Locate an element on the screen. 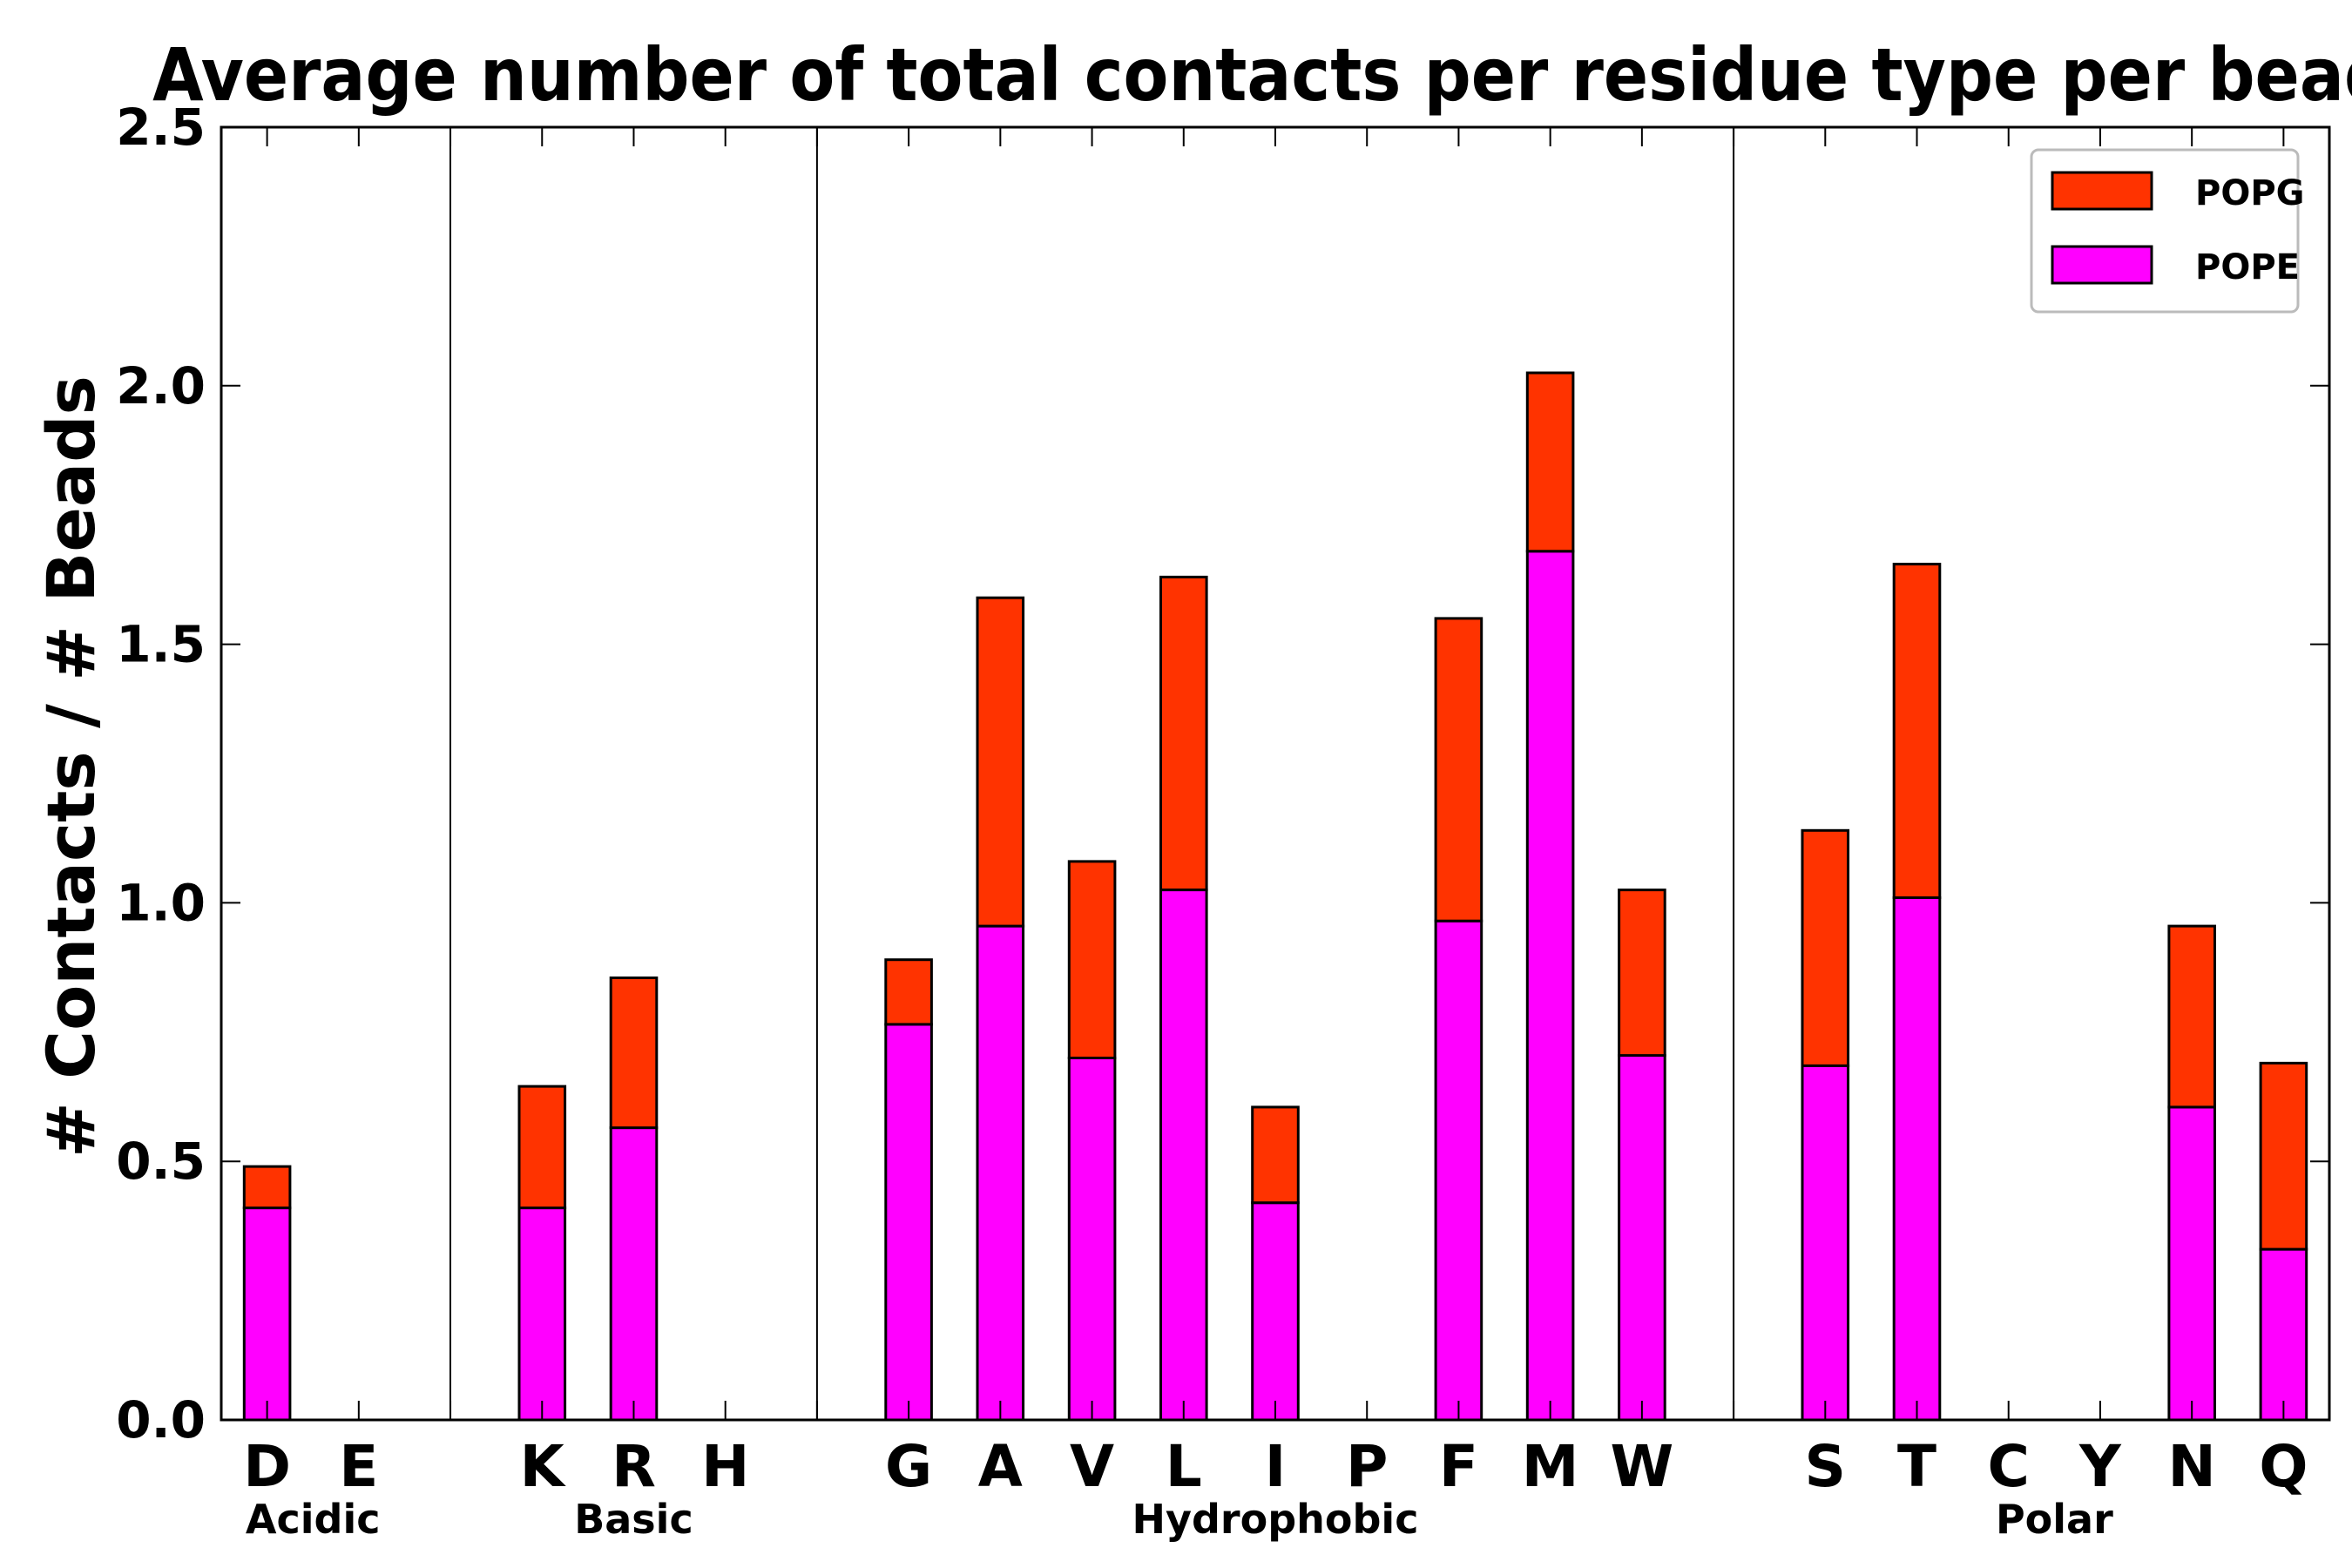 The height and width of the screenshot is (1568, 2352). bar-pope-n is located at coordinates (2191, 1263).